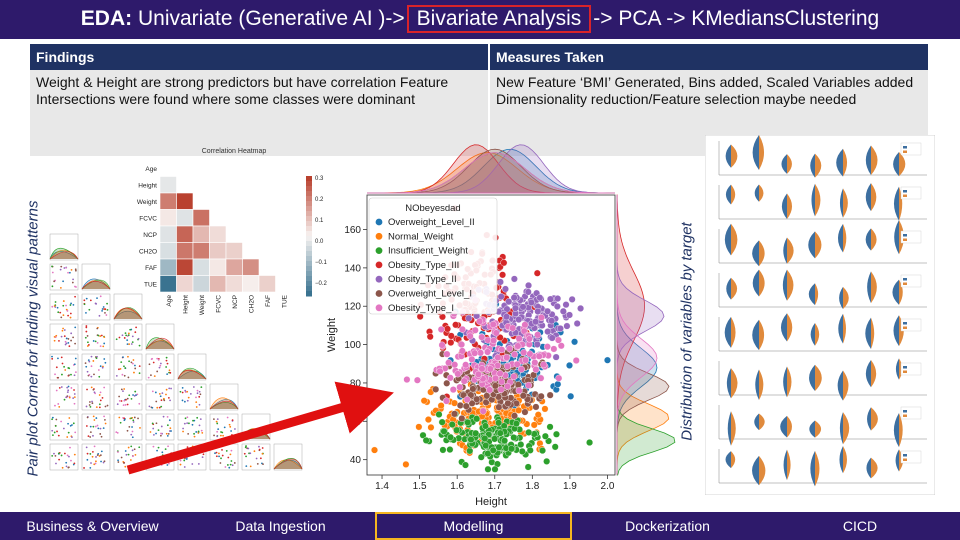  Describe the element at coordinates (822, 289) in the screenshot. I see `violin-row` at that location.